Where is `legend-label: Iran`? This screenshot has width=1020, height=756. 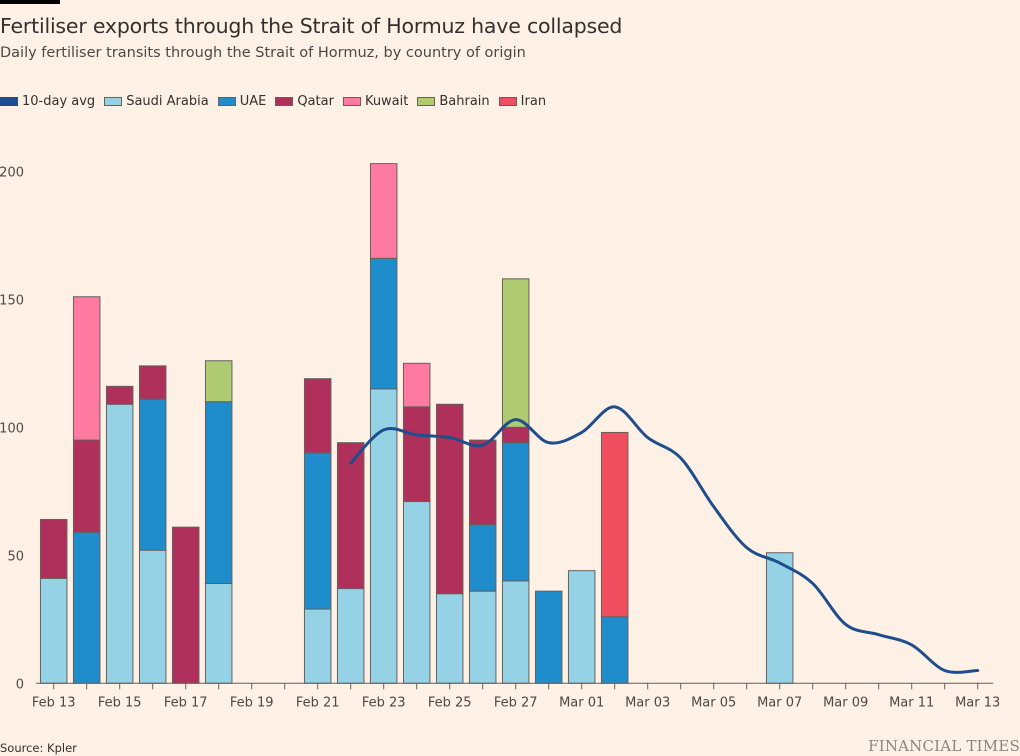
legend-label: Iran is located at coordinates (533, 101).